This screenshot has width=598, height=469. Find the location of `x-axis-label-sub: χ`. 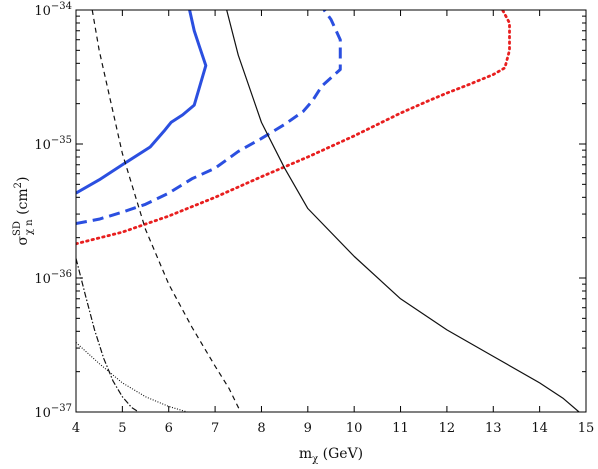

x-axis-label-sub: χ is located at coordinates (315, 459).